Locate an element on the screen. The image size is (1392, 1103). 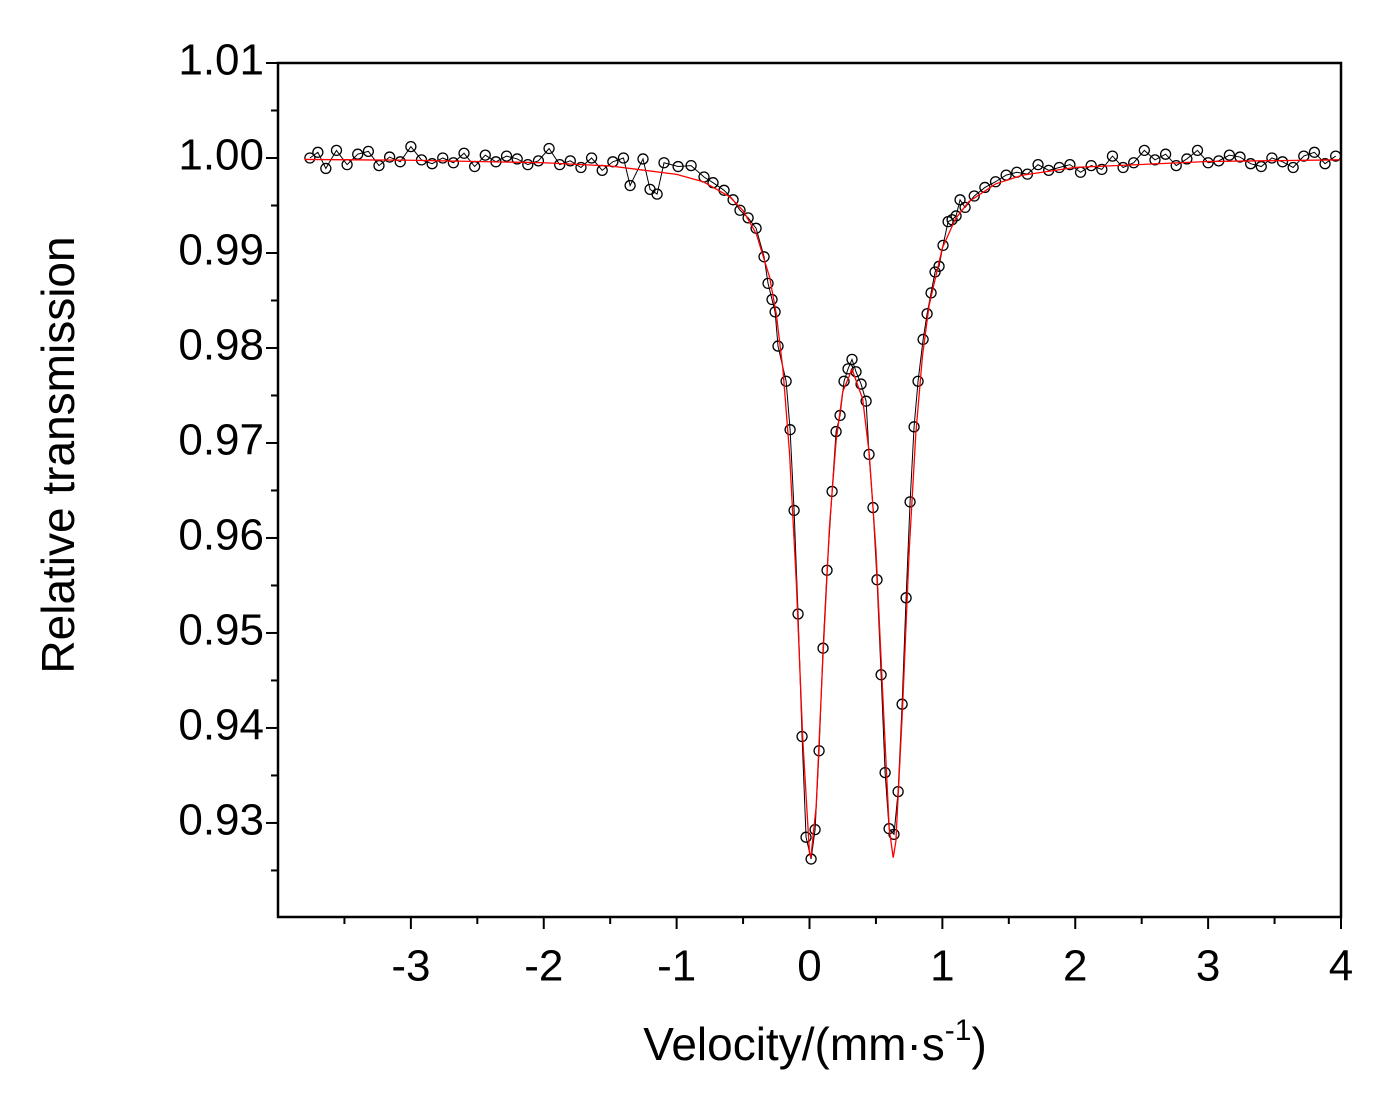
x-tick-label: -1 is located at coordinates (676, 966).